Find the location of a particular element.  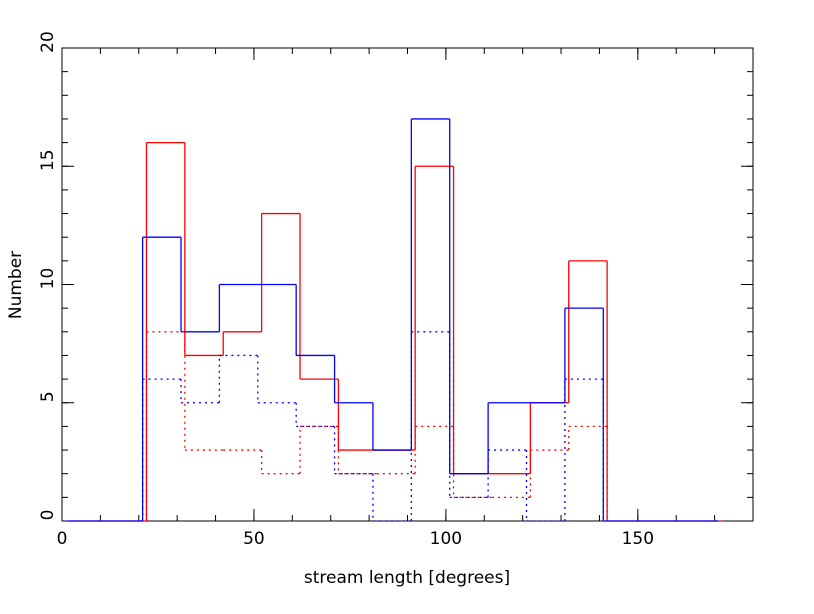

x-tick-label: 150 is located at coordinates (638, 539).